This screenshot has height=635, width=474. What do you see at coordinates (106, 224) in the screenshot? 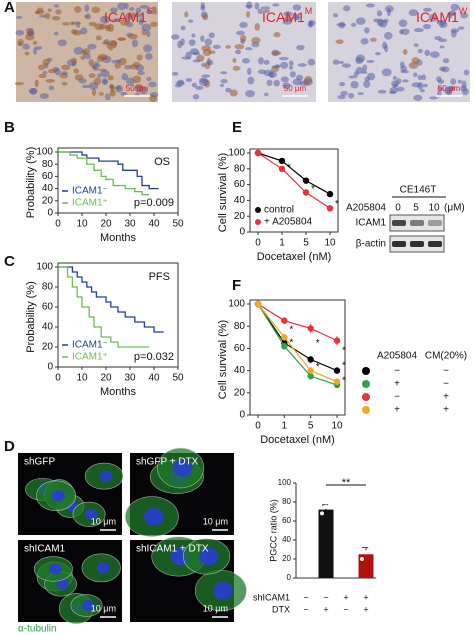
I see `x-tick-label: 20` at bounding box center [106, 224].